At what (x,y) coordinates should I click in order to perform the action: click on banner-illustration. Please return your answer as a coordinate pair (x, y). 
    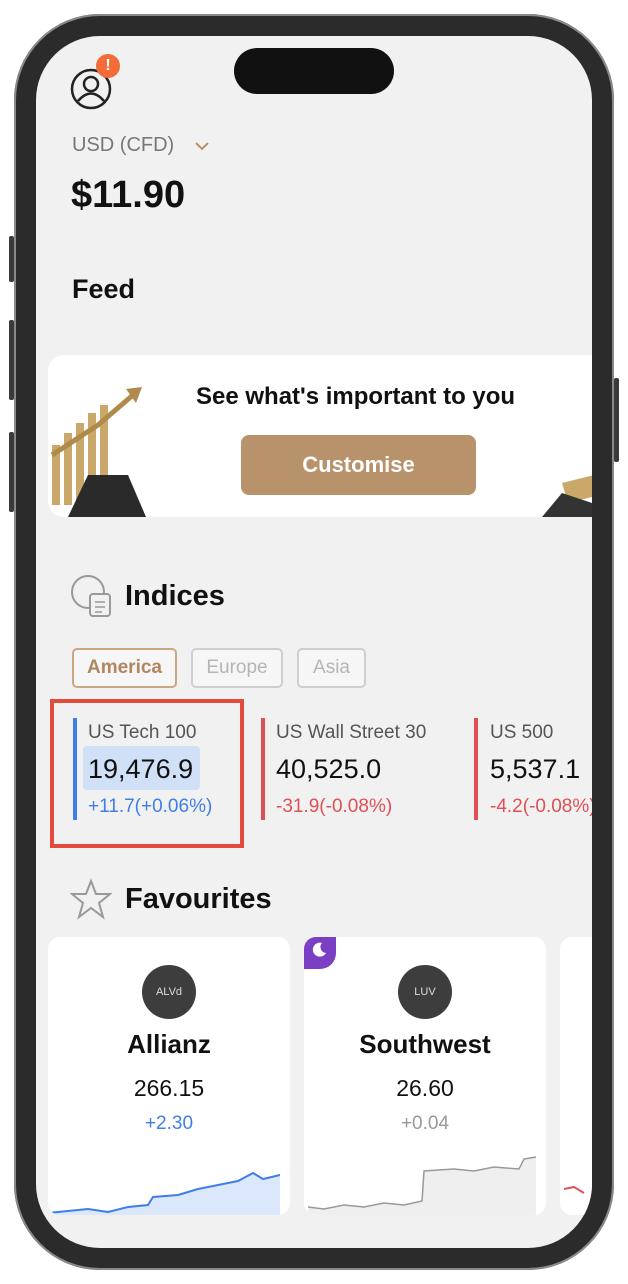
    Looking at the image, I should click on (98, 452).